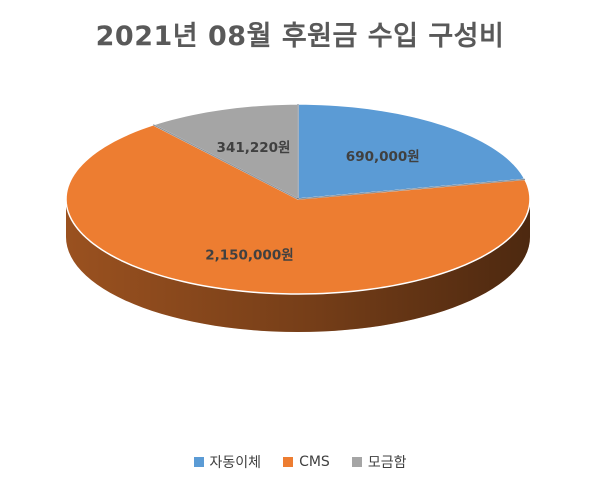 This screenshot has height=481, width=600. Describe the element at coordinates (312, 201) in the screenshot. I see `pie-labels: 690,000원 2,150,000원 341,220원` at that location.